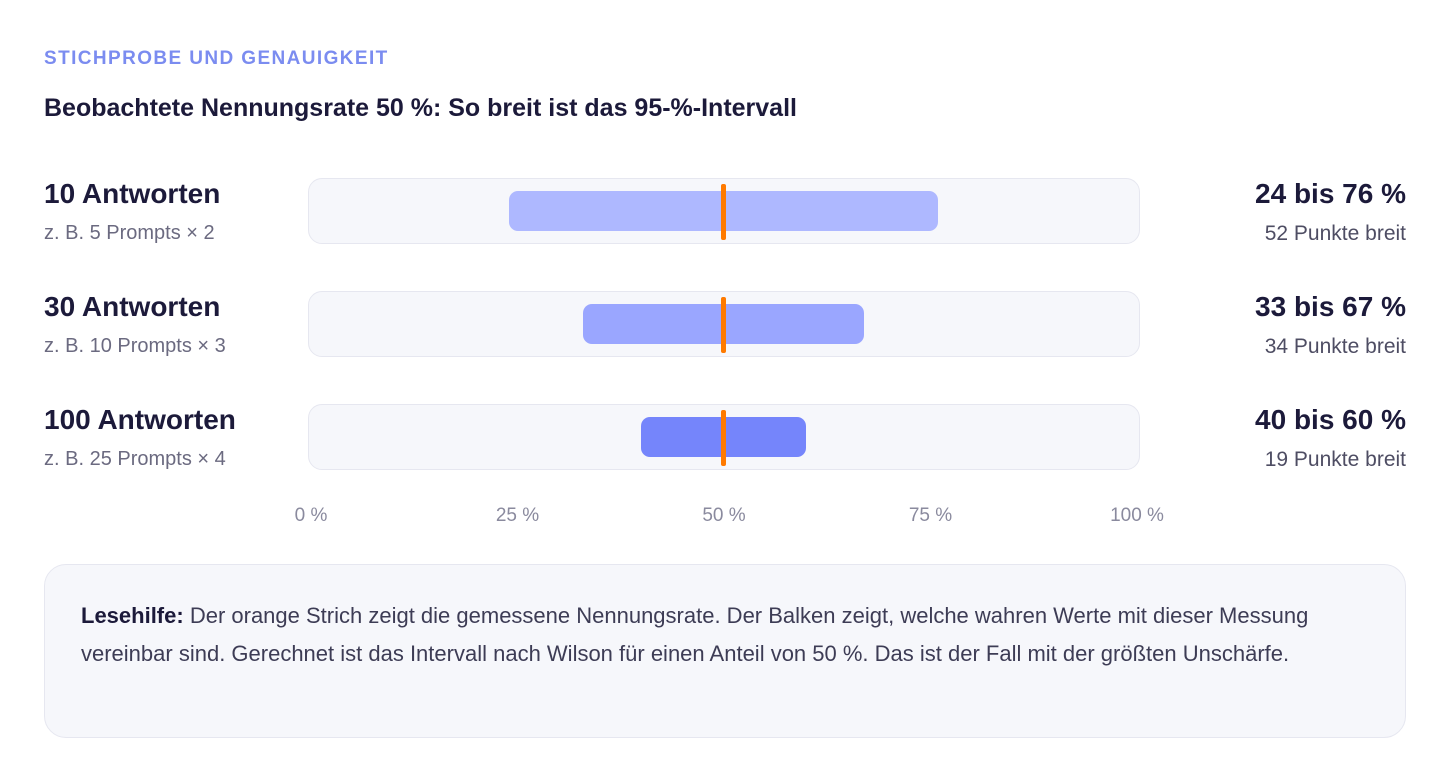 This screenshot has height=757, width=1450. Describe the element at coordinates (1330, 193) in the screenshot. I see `interval-range-label: 24 bis 76 %` at that location.